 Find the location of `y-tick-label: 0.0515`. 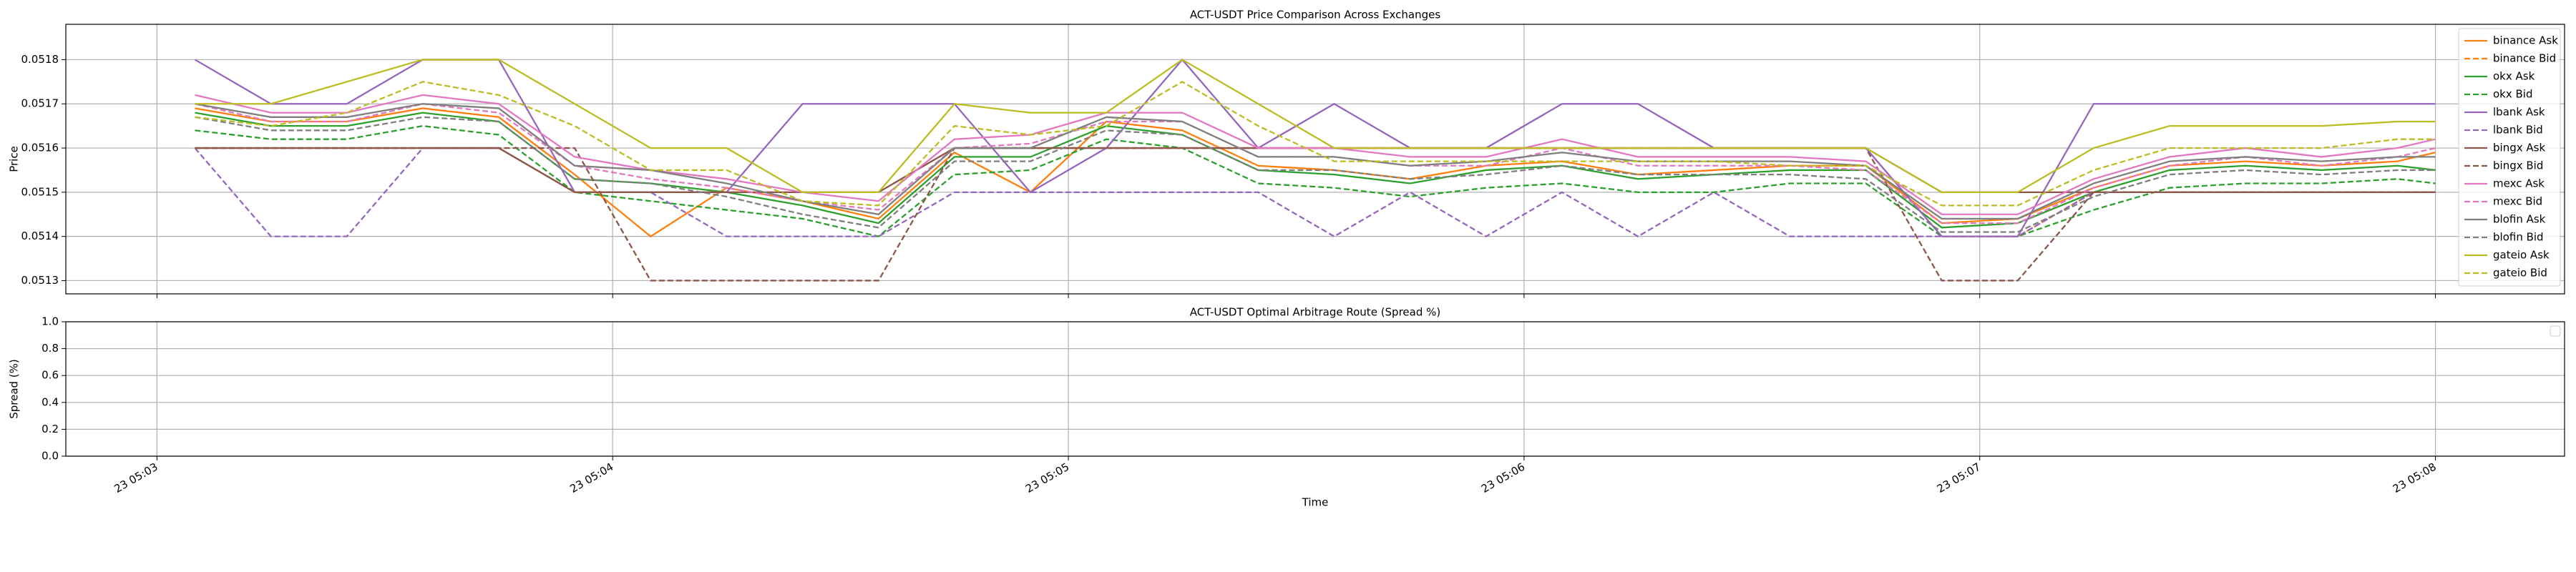

y-tick-label: 0.0515 is located at coordinates (40, 191).